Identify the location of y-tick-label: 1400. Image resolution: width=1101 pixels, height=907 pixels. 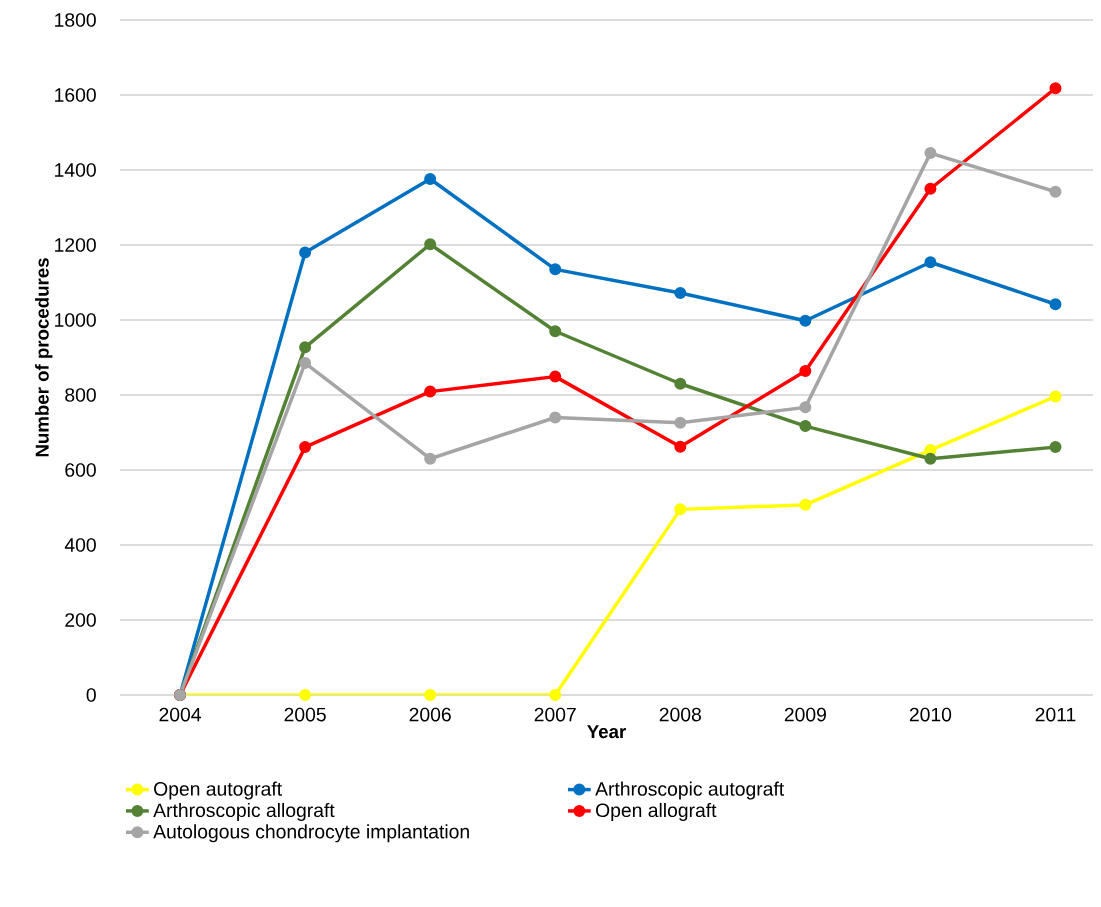
(75, 170).